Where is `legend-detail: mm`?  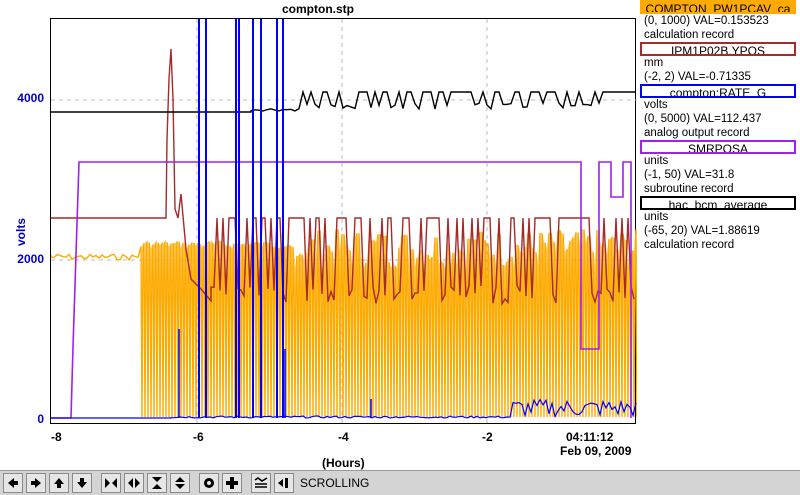
legend-detail: mm is located at coordinates (654, 63).